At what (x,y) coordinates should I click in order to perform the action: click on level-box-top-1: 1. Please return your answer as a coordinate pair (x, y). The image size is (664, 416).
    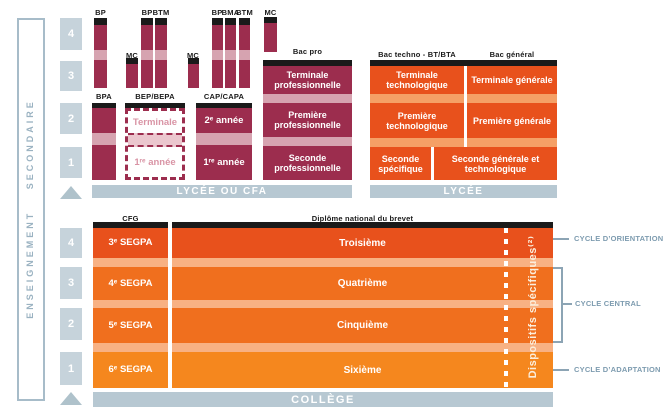
    Looking at the image, I should click on (71, 162).